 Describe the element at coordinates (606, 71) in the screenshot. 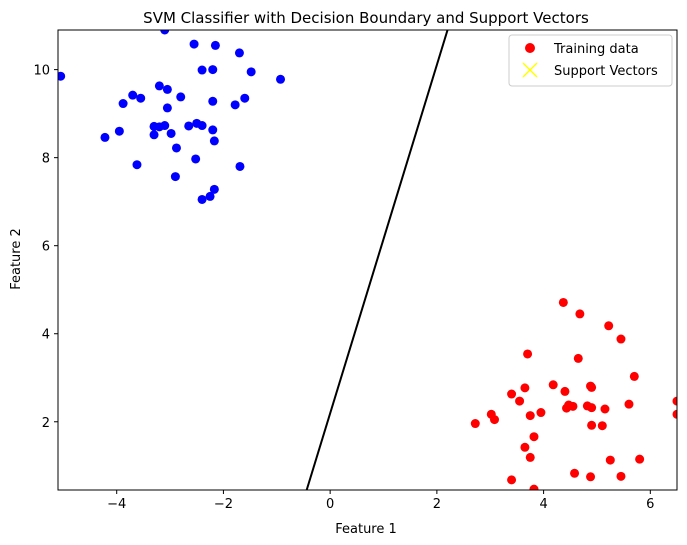

I see `legend-label-support-vectors: Support Vectors` at that location.